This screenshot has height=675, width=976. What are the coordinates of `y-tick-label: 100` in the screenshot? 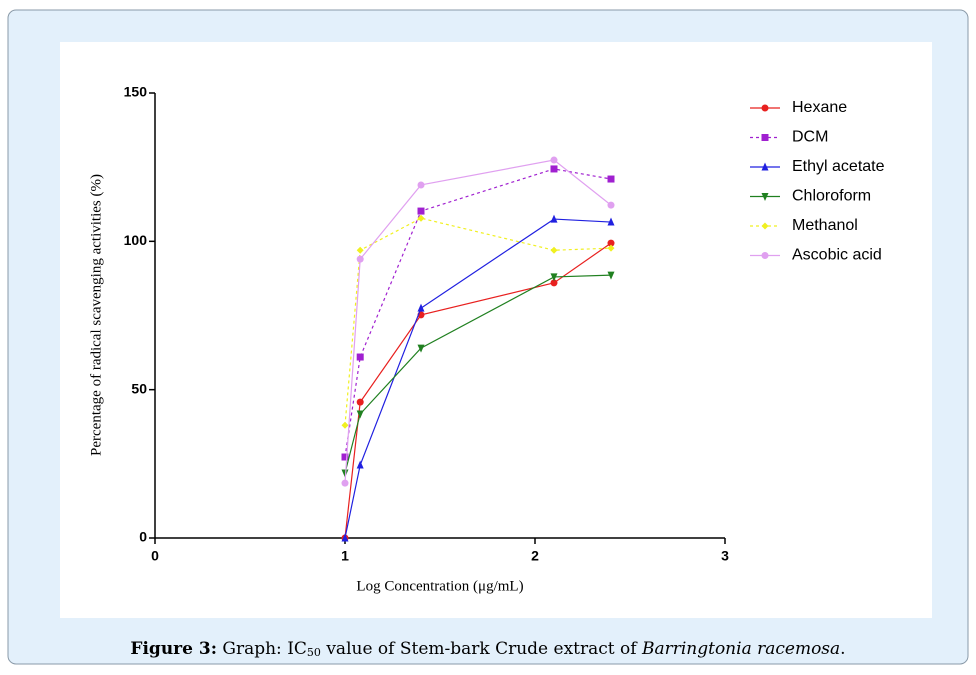 It's located at (136, 240).